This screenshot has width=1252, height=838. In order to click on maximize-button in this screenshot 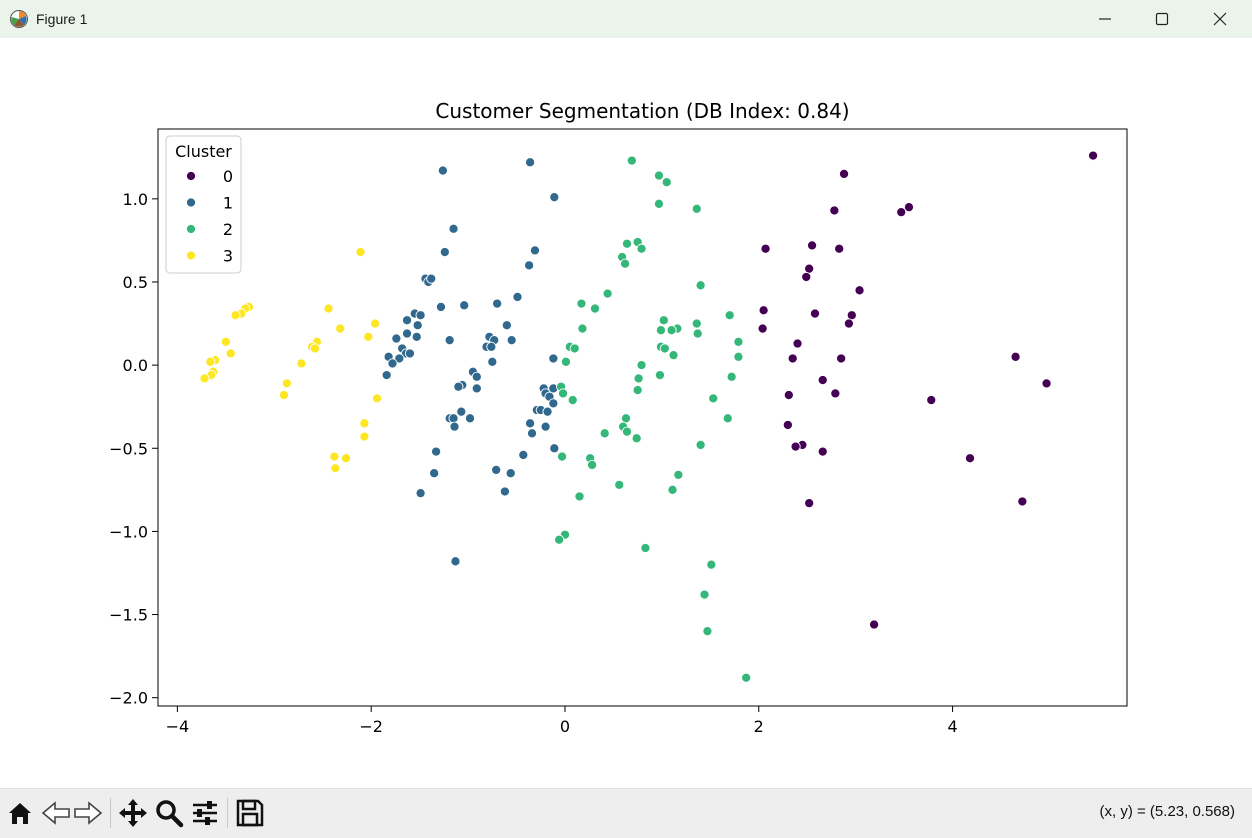, I will do `click(1162, 19)`.